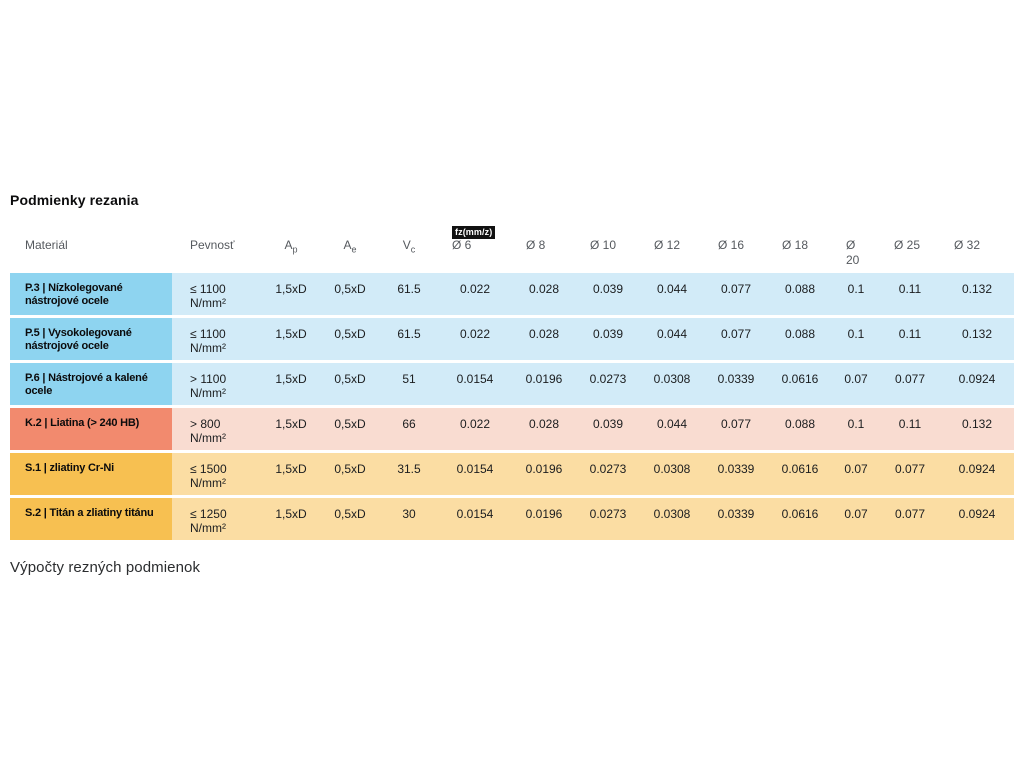 Image resolution: width=1024 pixels, height=768 pixels. Describe the element at coordinates (217, 384) in the screenshot. I see `pevnost-cell: > 1100 N/mm²` at that location.